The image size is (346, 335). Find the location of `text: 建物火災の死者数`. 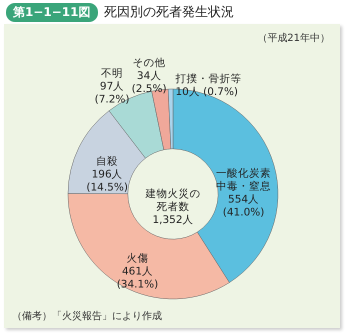

text: 建物火災の死者数 is located at coordinates (172, 200).